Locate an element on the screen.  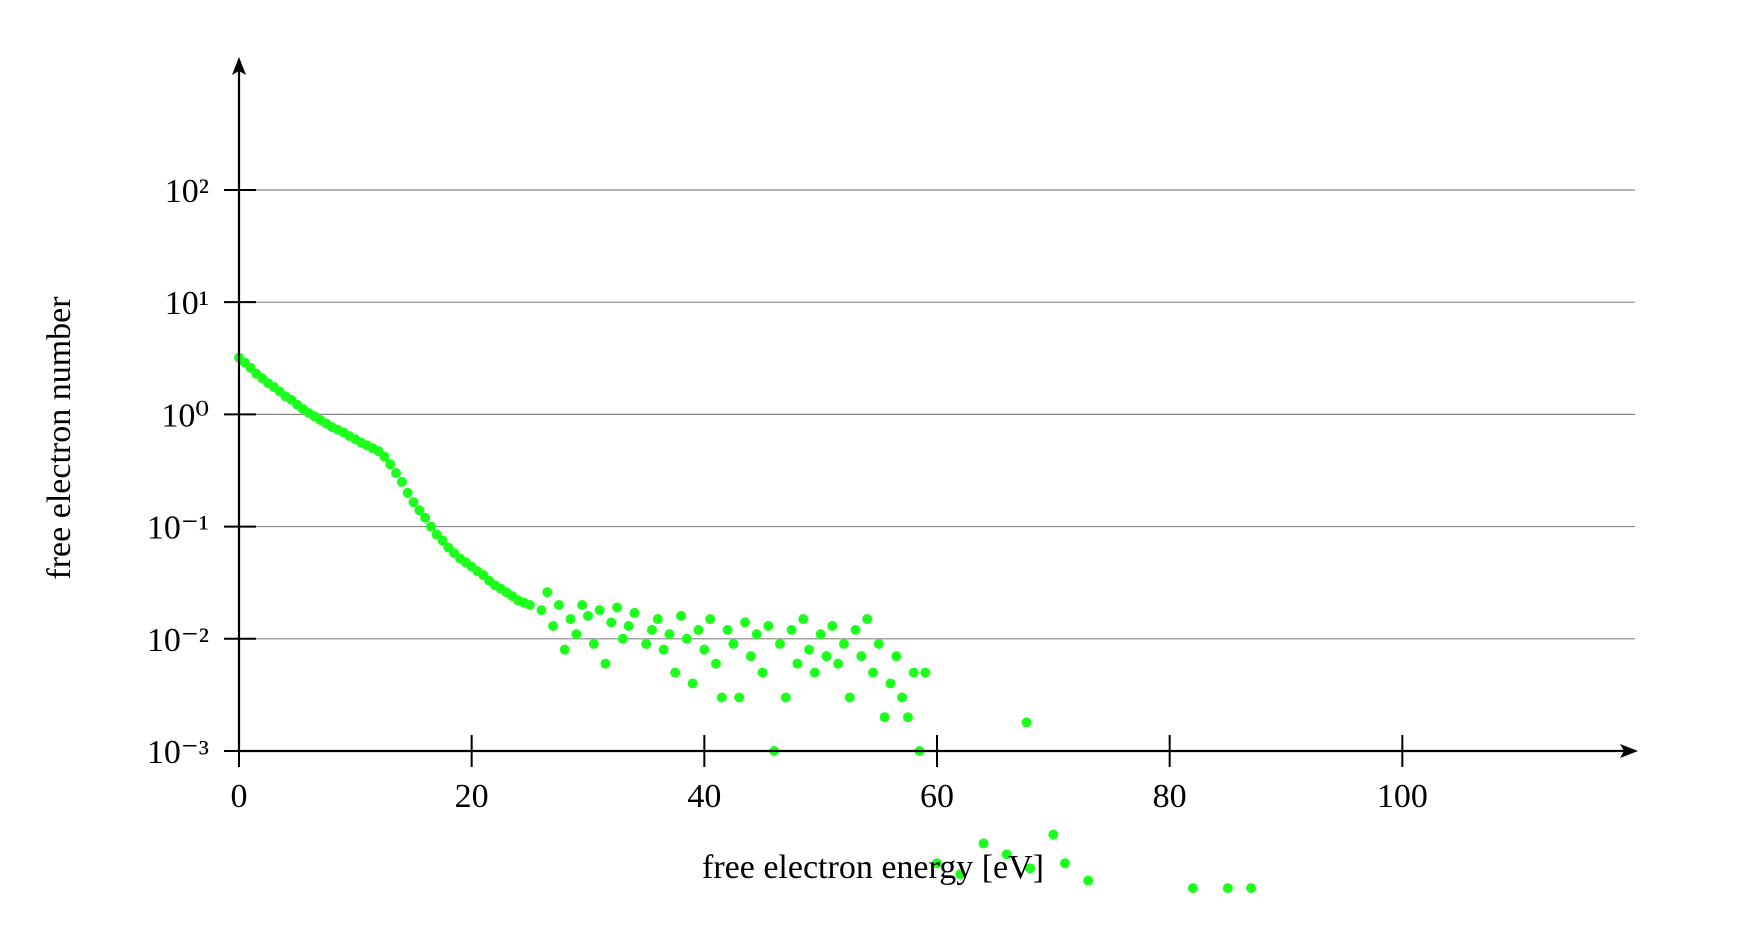
x-axis-label: free electron energy [eV] is located at coordinates (873, 867).